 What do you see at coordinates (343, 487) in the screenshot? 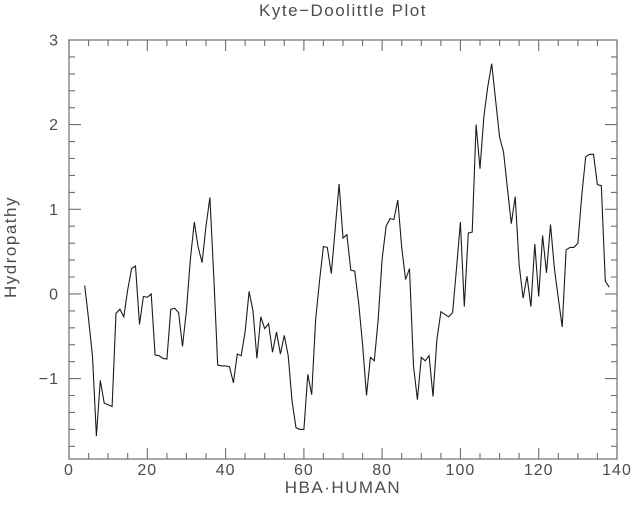
I see `x-axis-label: HBA·HUMAN` at bounding box center [343, 487].